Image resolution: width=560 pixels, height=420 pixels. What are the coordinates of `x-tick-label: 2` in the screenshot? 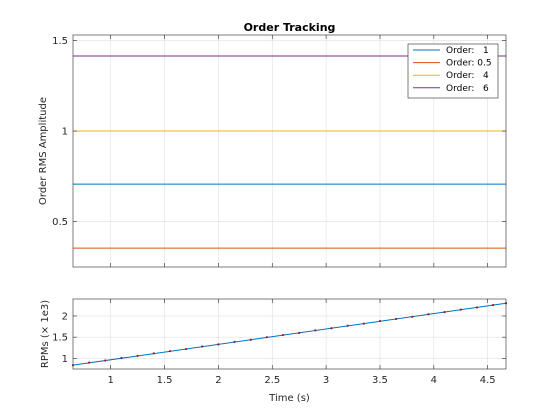 It's located at (218, 380).